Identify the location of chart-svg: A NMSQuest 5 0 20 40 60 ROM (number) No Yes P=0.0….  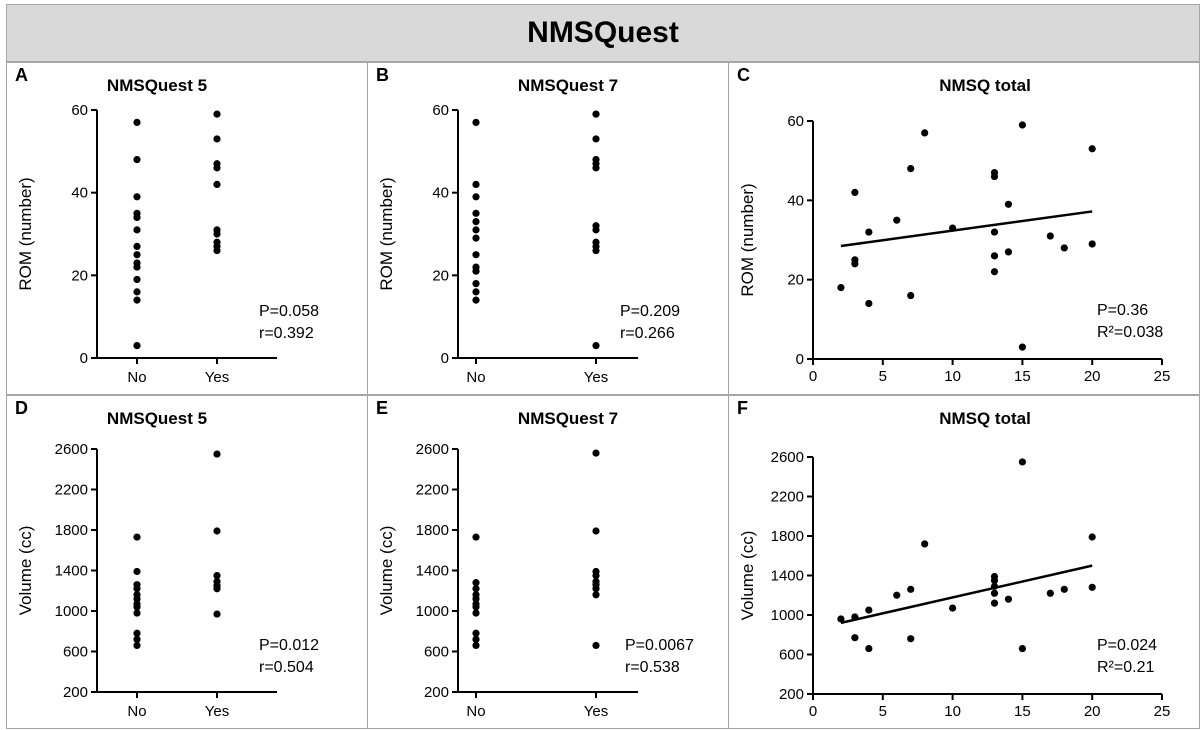
(167, 225).